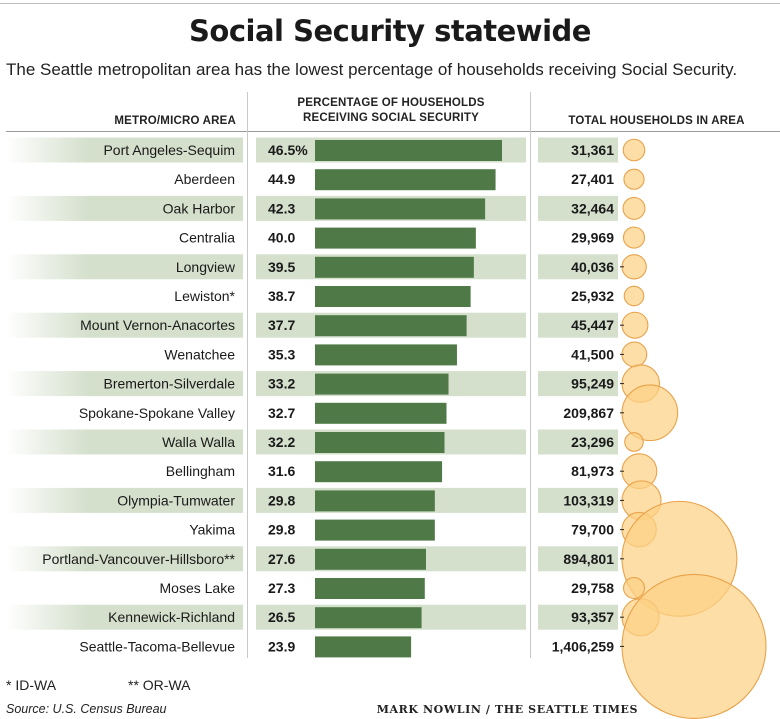 The width and height of the screenshot is (780, 719). I want to click on households-value-label: 29,969, so click(592, 238).